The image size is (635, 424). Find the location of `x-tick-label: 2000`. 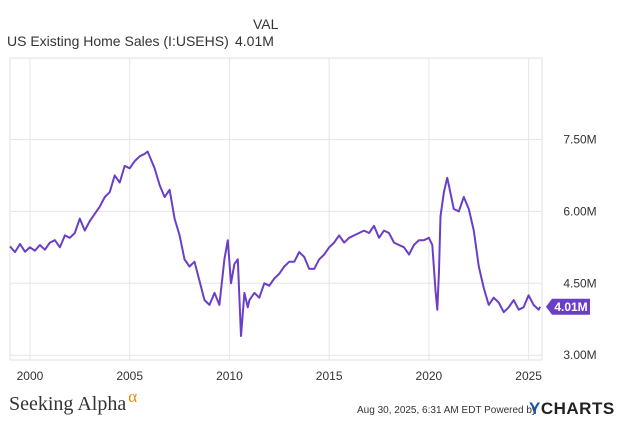

x-tick-label: 2000 is located at coordinates (30, 376).